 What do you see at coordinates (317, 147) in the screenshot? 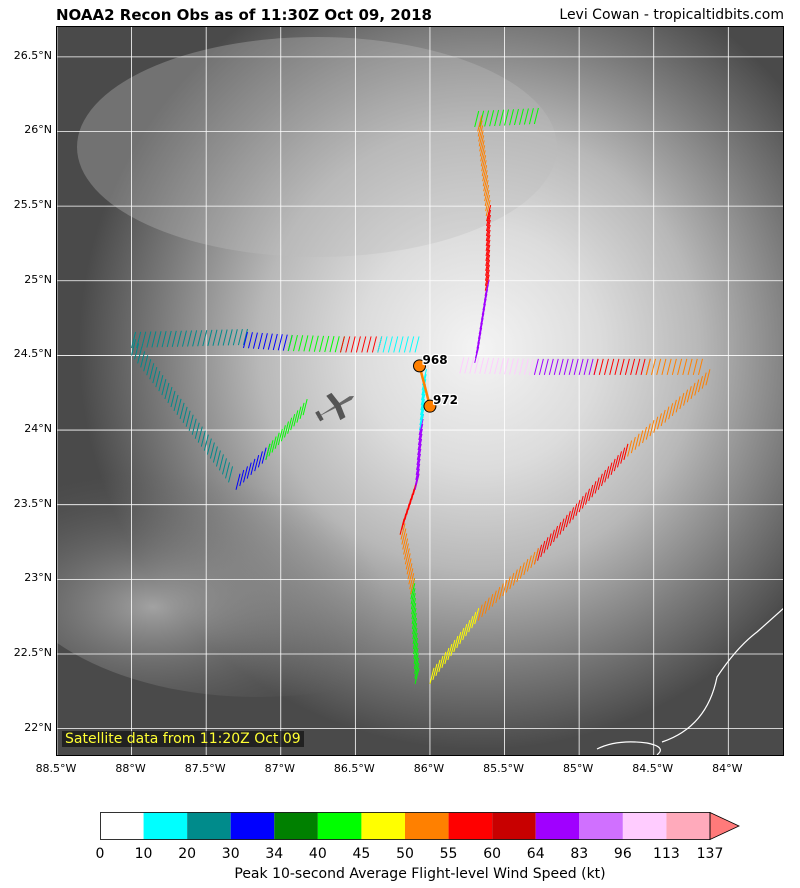
I see `cloud-band-north` at bounding box center [317, 147].